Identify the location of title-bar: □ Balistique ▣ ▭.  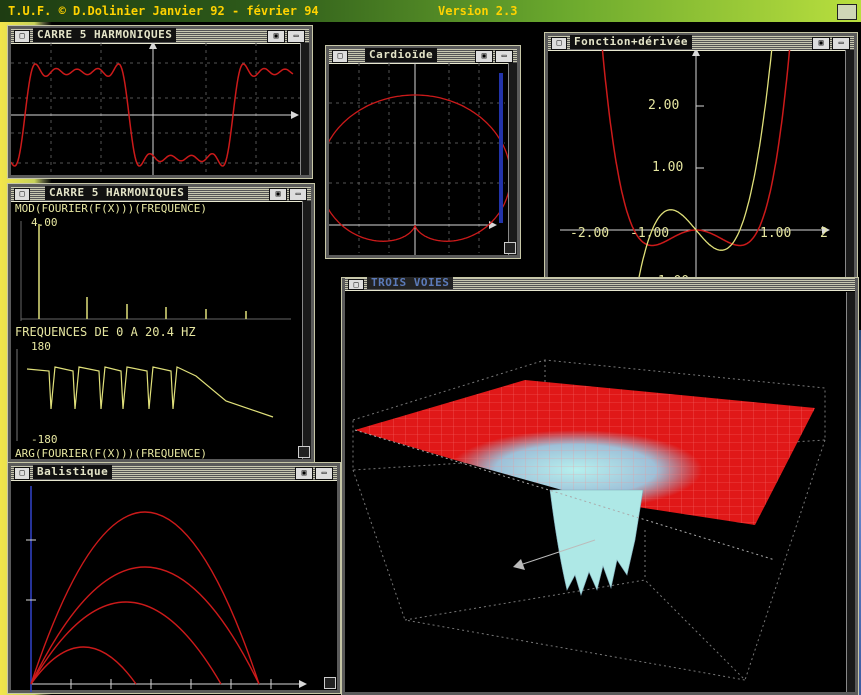
(174, 473).